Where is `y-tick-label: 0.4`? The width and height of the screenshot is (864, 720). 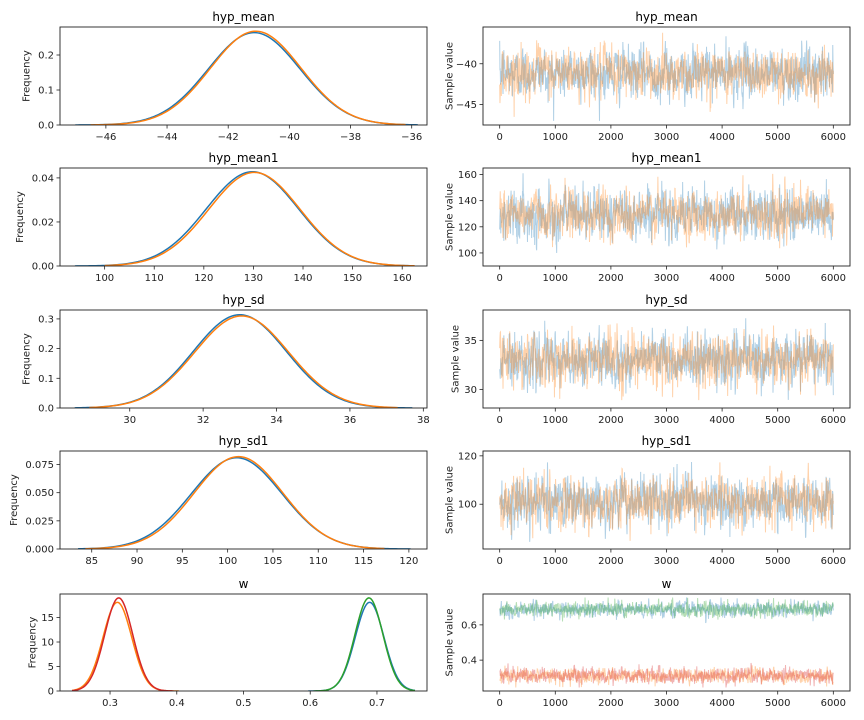
y-tick-label: 0.4 is located at coordinates (469, 661).